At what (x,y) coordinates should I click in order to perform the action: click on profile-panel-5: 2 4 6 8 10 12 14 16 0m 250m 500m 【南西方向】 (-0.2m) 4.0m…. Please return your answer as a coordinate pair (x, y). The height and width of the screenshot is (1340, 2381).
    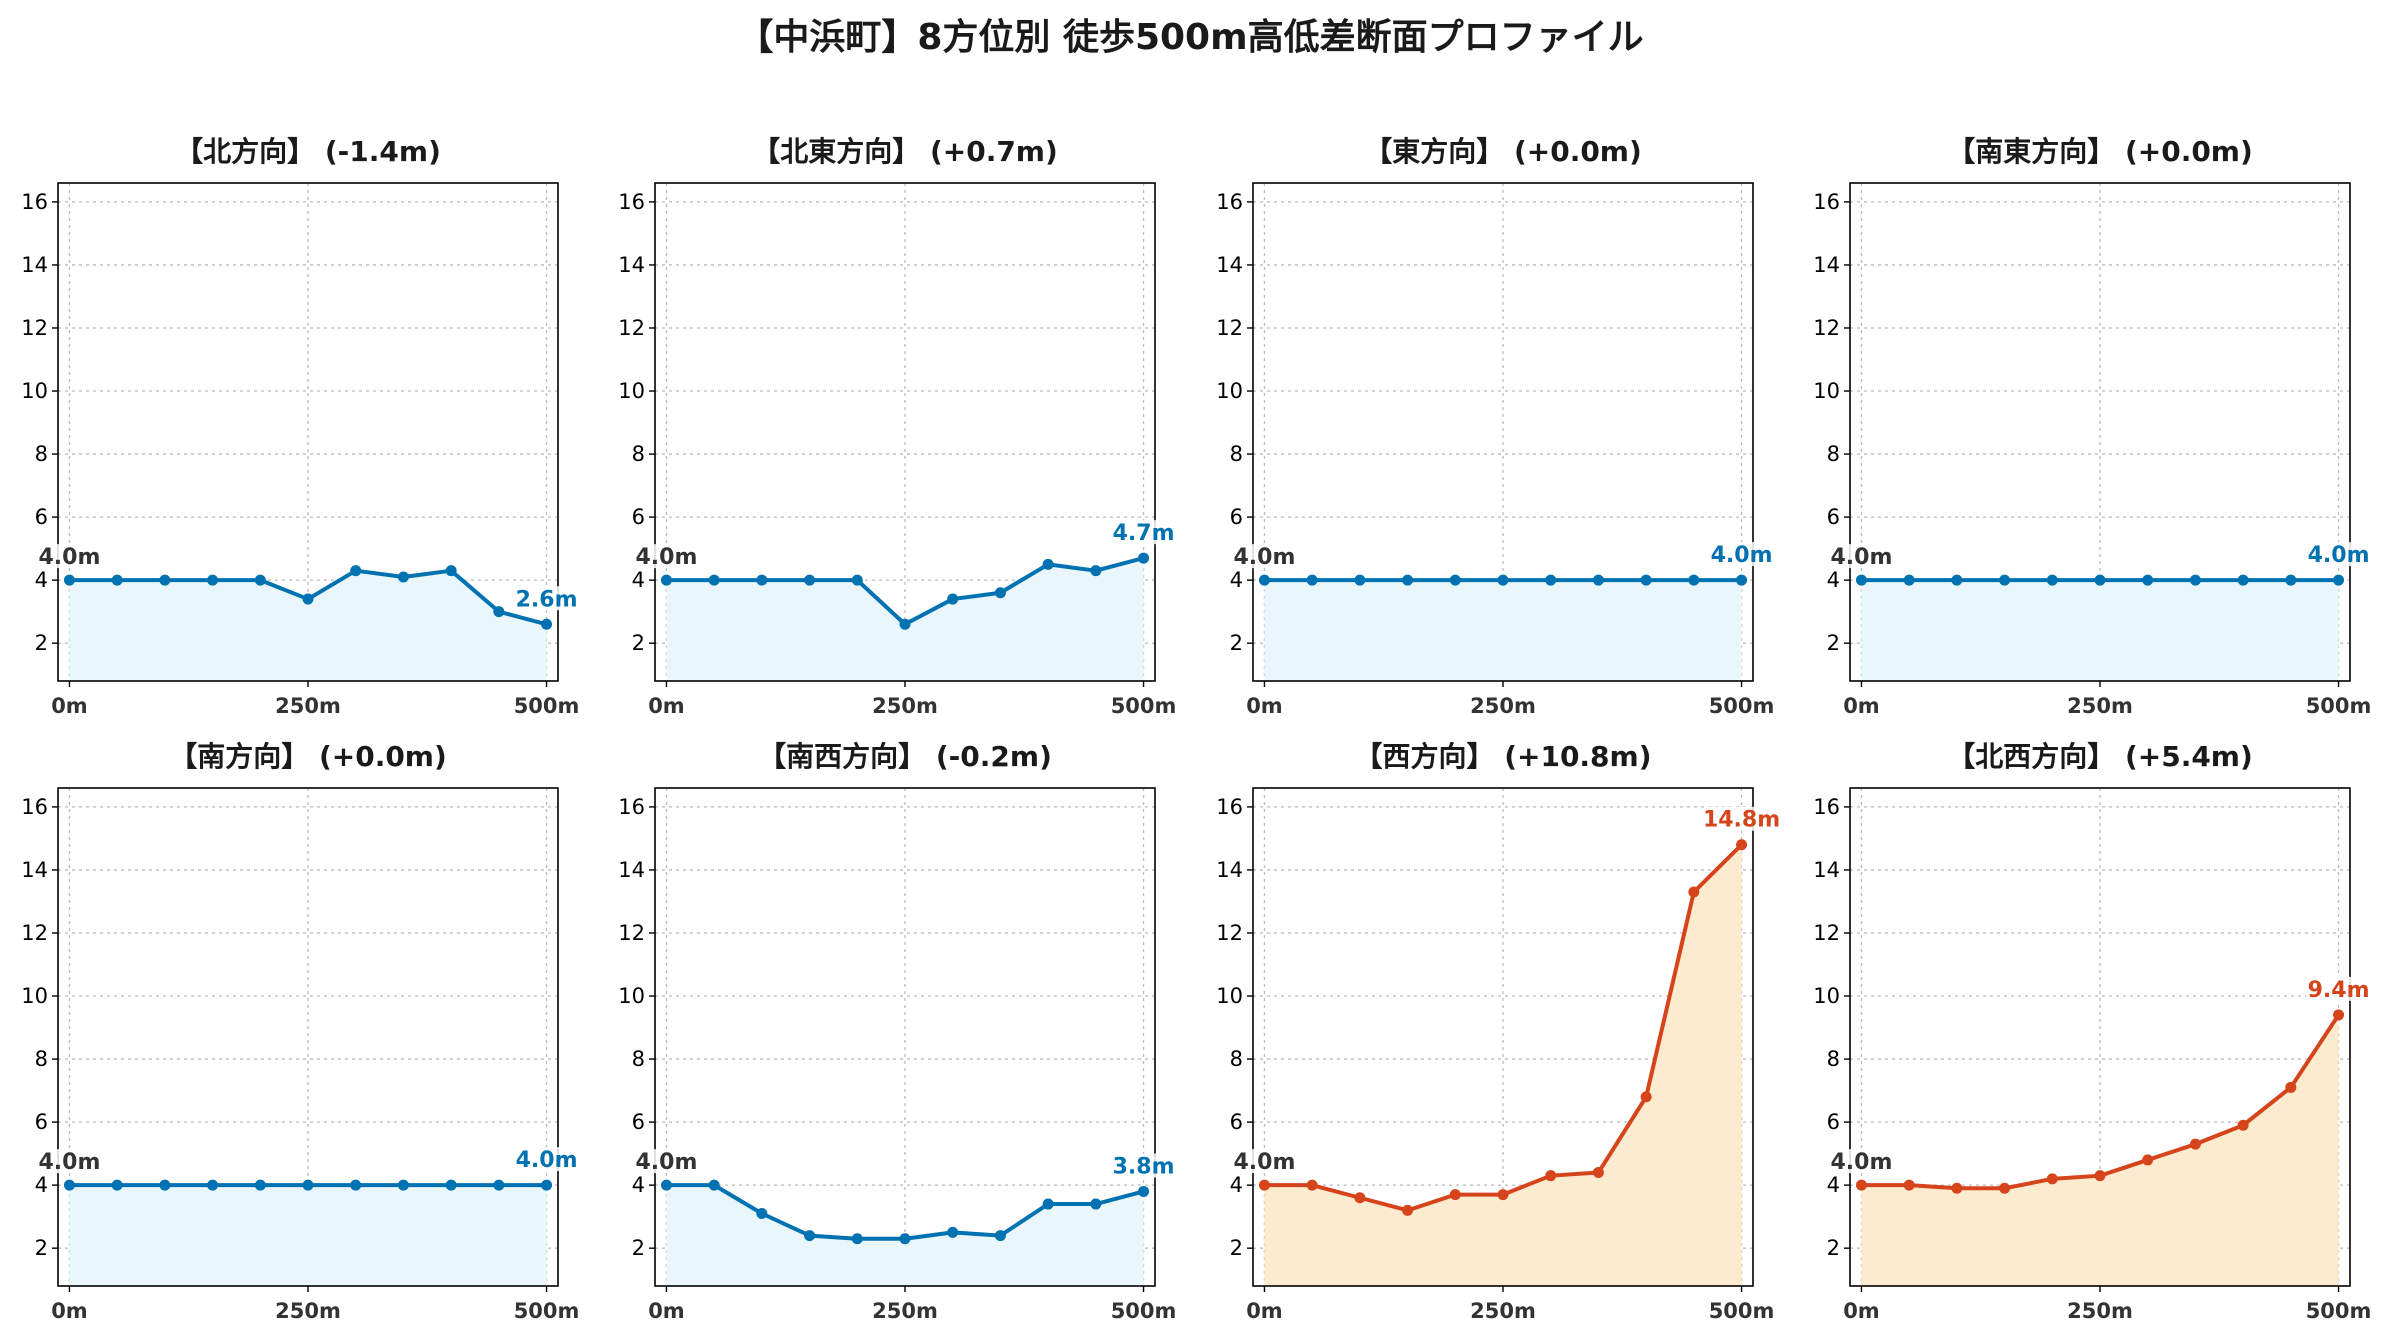
    Looking at the image, I should click on (897, 1031).